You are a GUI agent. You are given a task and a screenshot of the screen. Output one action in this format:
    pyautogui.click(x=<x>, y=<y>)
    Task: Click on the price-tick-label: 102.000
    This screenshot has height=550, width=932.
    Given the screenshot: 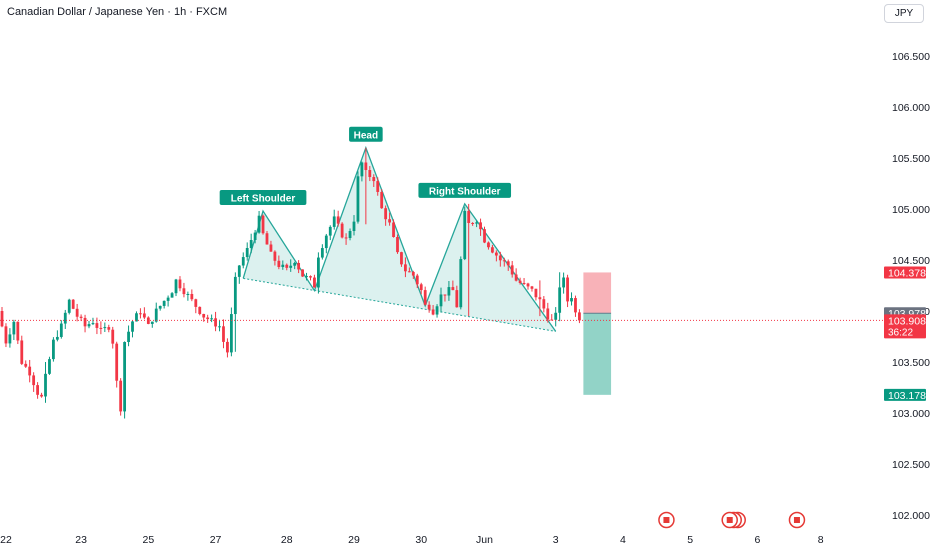 What is the action you would take?
    pyautogui.click(x=911, y=516)
    